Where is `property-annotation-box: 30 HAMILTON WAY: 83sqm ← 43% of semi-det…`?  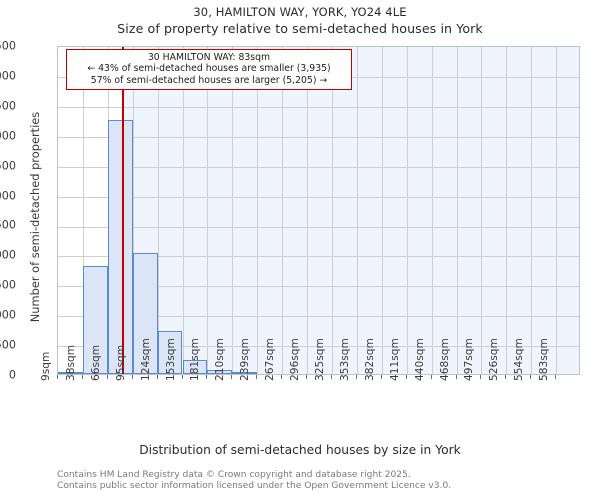 property-annotation-box: 30 HAMILTON WAY: 83sqm ← 43% of semi-det… is located at coordinates (209, 70).